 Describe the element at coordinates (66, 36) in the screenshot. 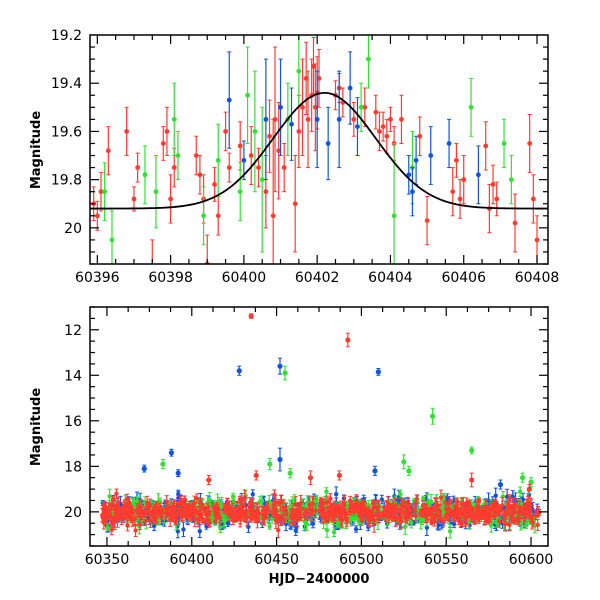

I see `y-tick-label: 19.2` at that location.